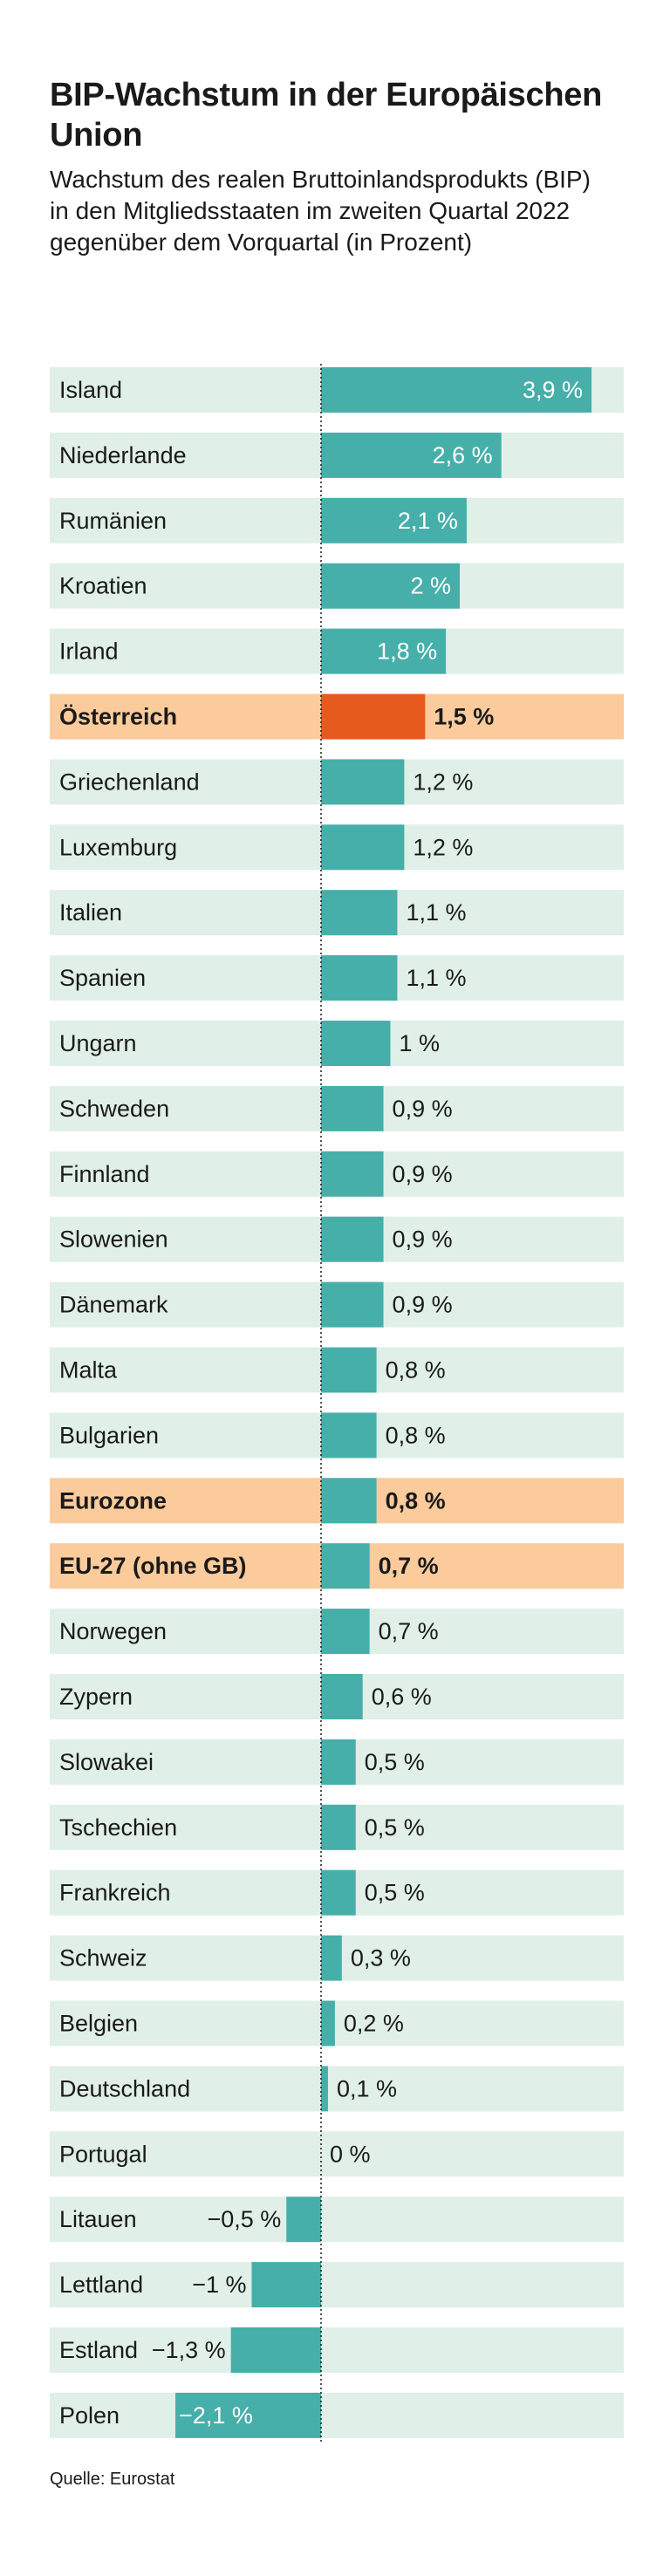 Image resolution: width=670 pixels, height=2576 pixels. Describe the element at coordinates (91, 912) in the screenshot. I see `category-label: Italien` at that location.